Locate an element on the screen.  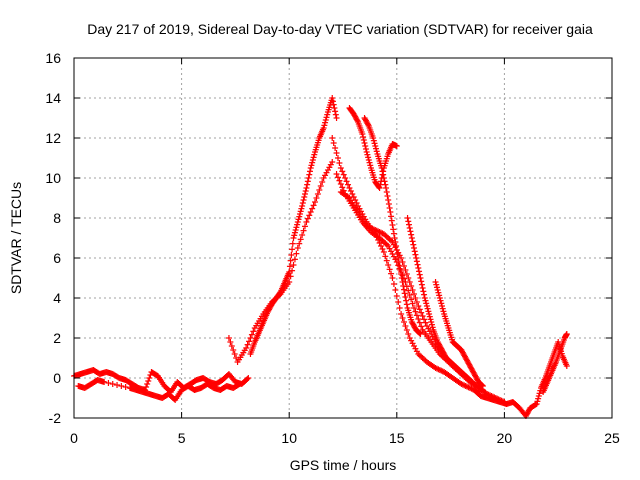
y-axis-label: SDTVAR / TECUs is located at coordinates (16, 238).